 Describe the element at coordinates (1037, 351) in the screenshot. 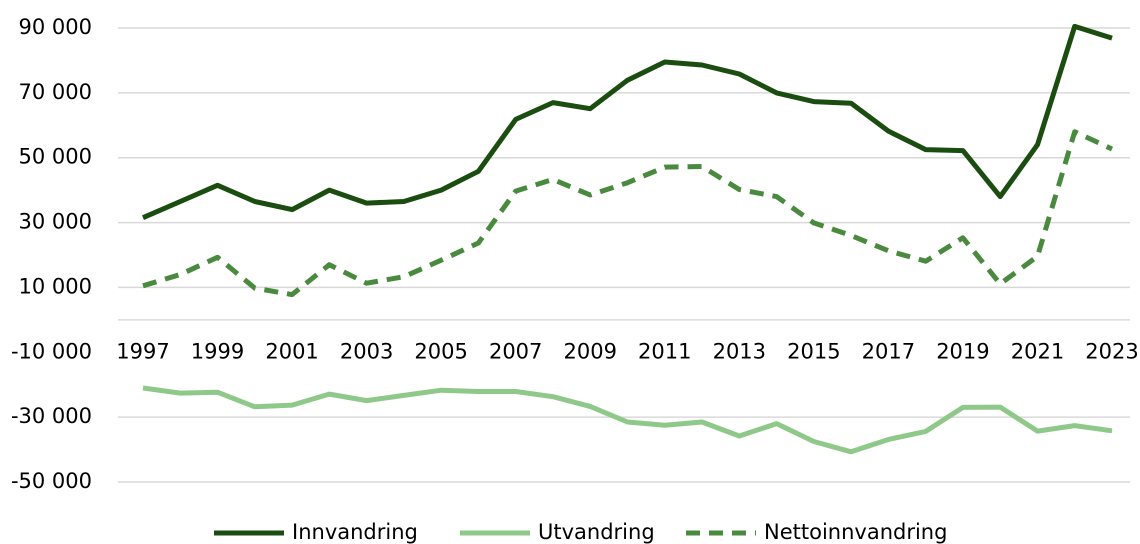

I see `x-tick-label: 2021` at that location.